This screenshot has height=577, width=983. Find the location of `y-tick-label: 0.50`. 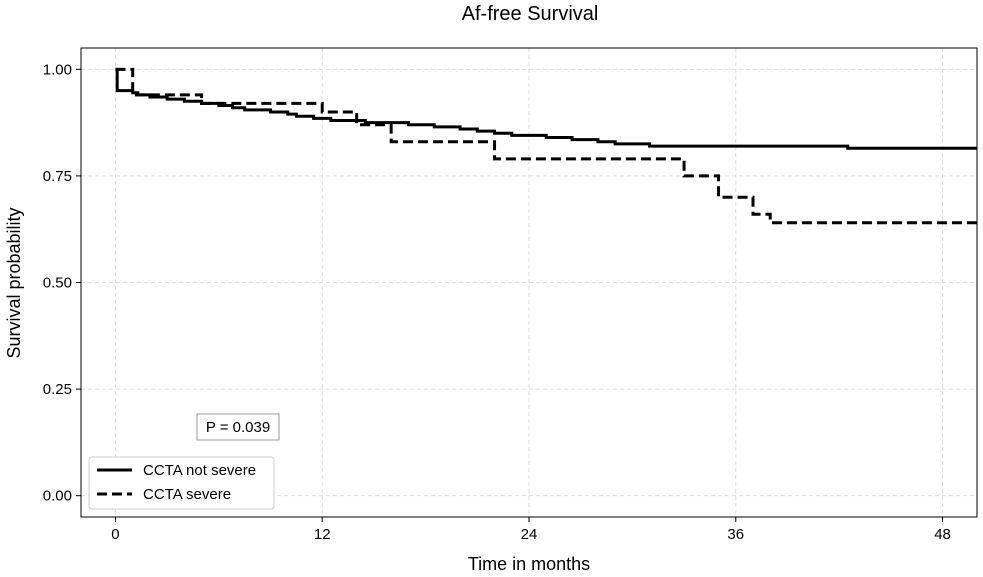

y-tick-label: 0.50 is located at coordinates (57, 283).